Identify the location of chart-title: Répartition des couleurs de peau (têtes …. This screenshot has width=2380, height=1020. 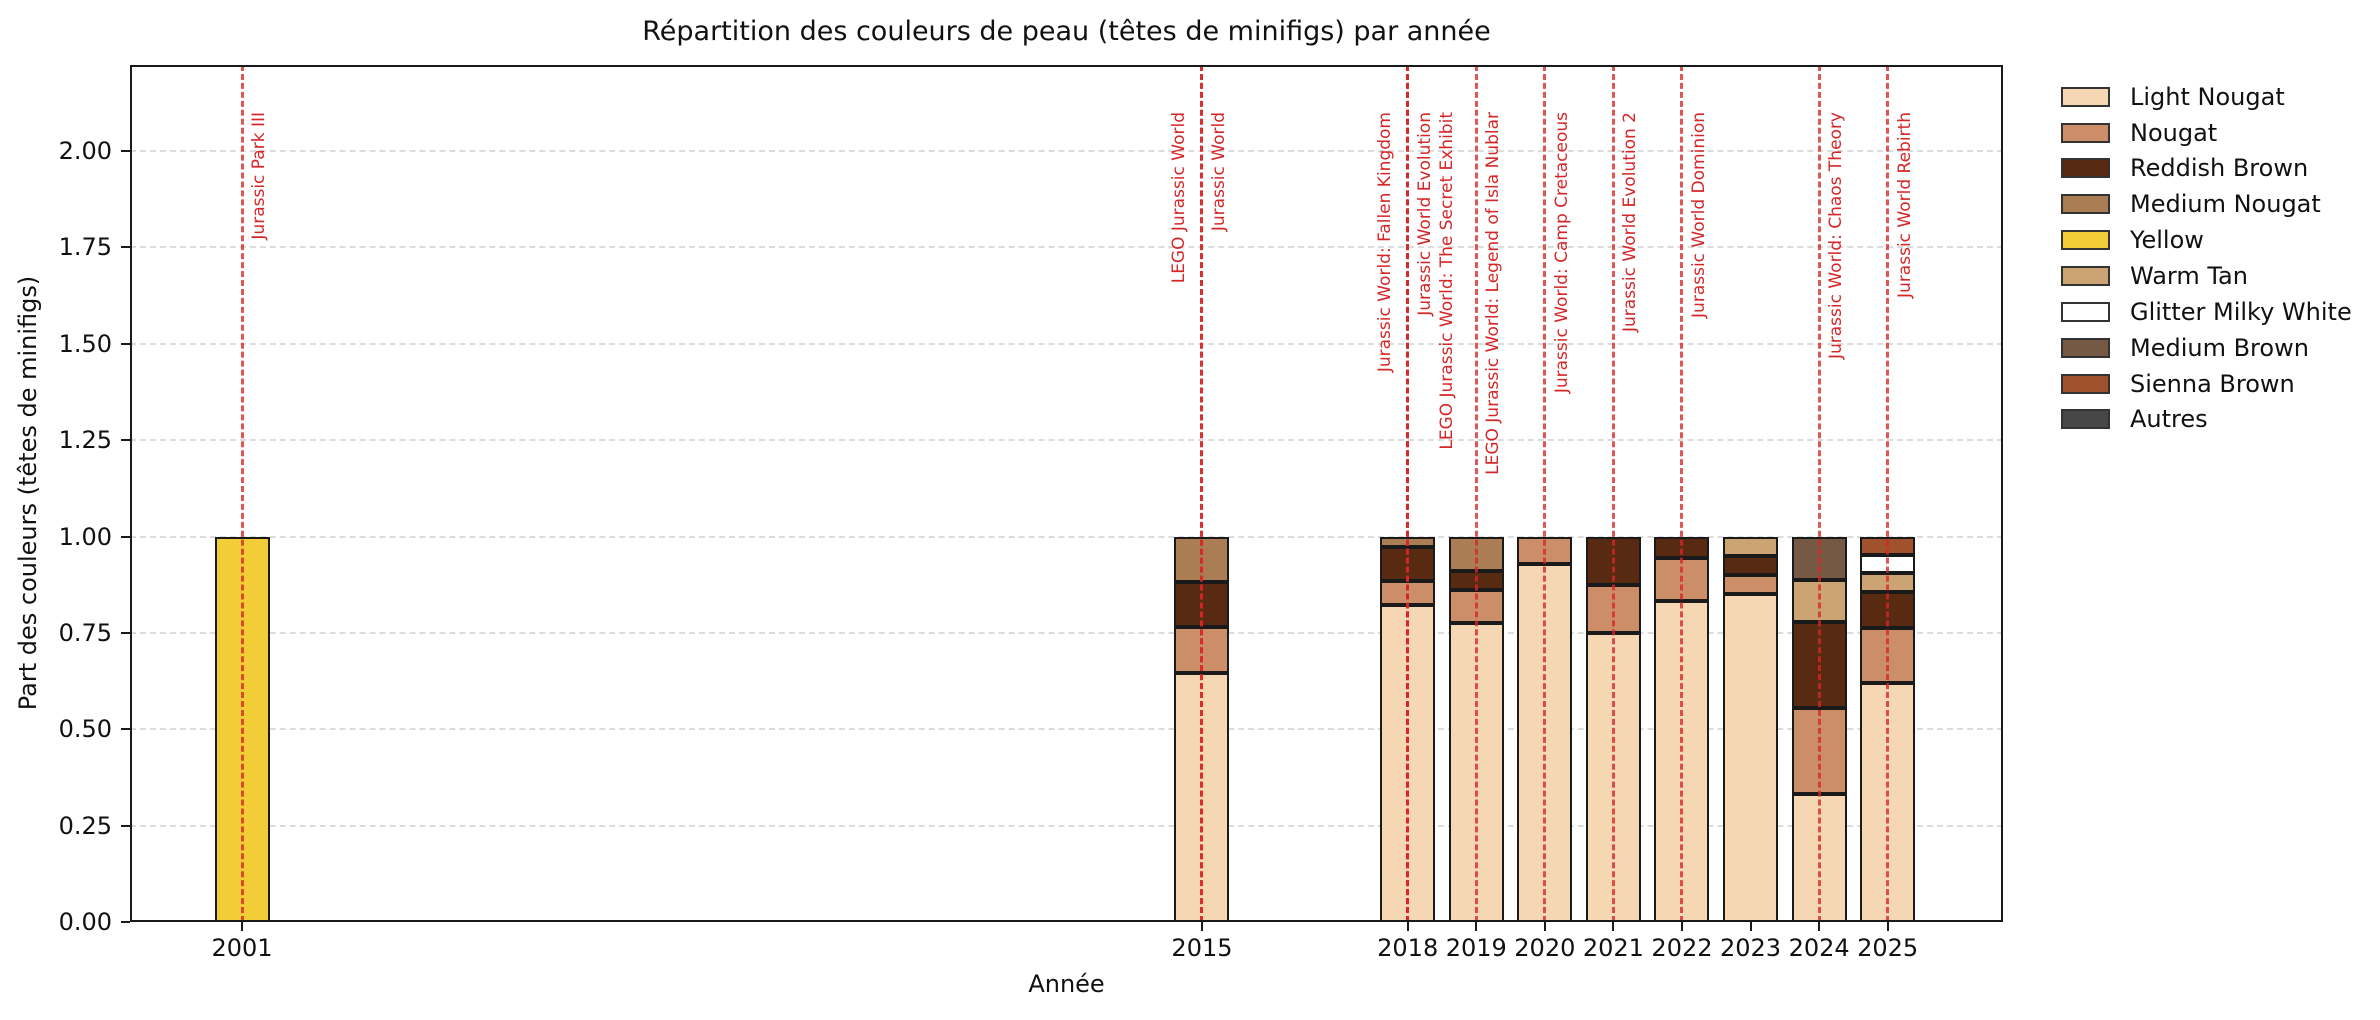
(1066, 31).